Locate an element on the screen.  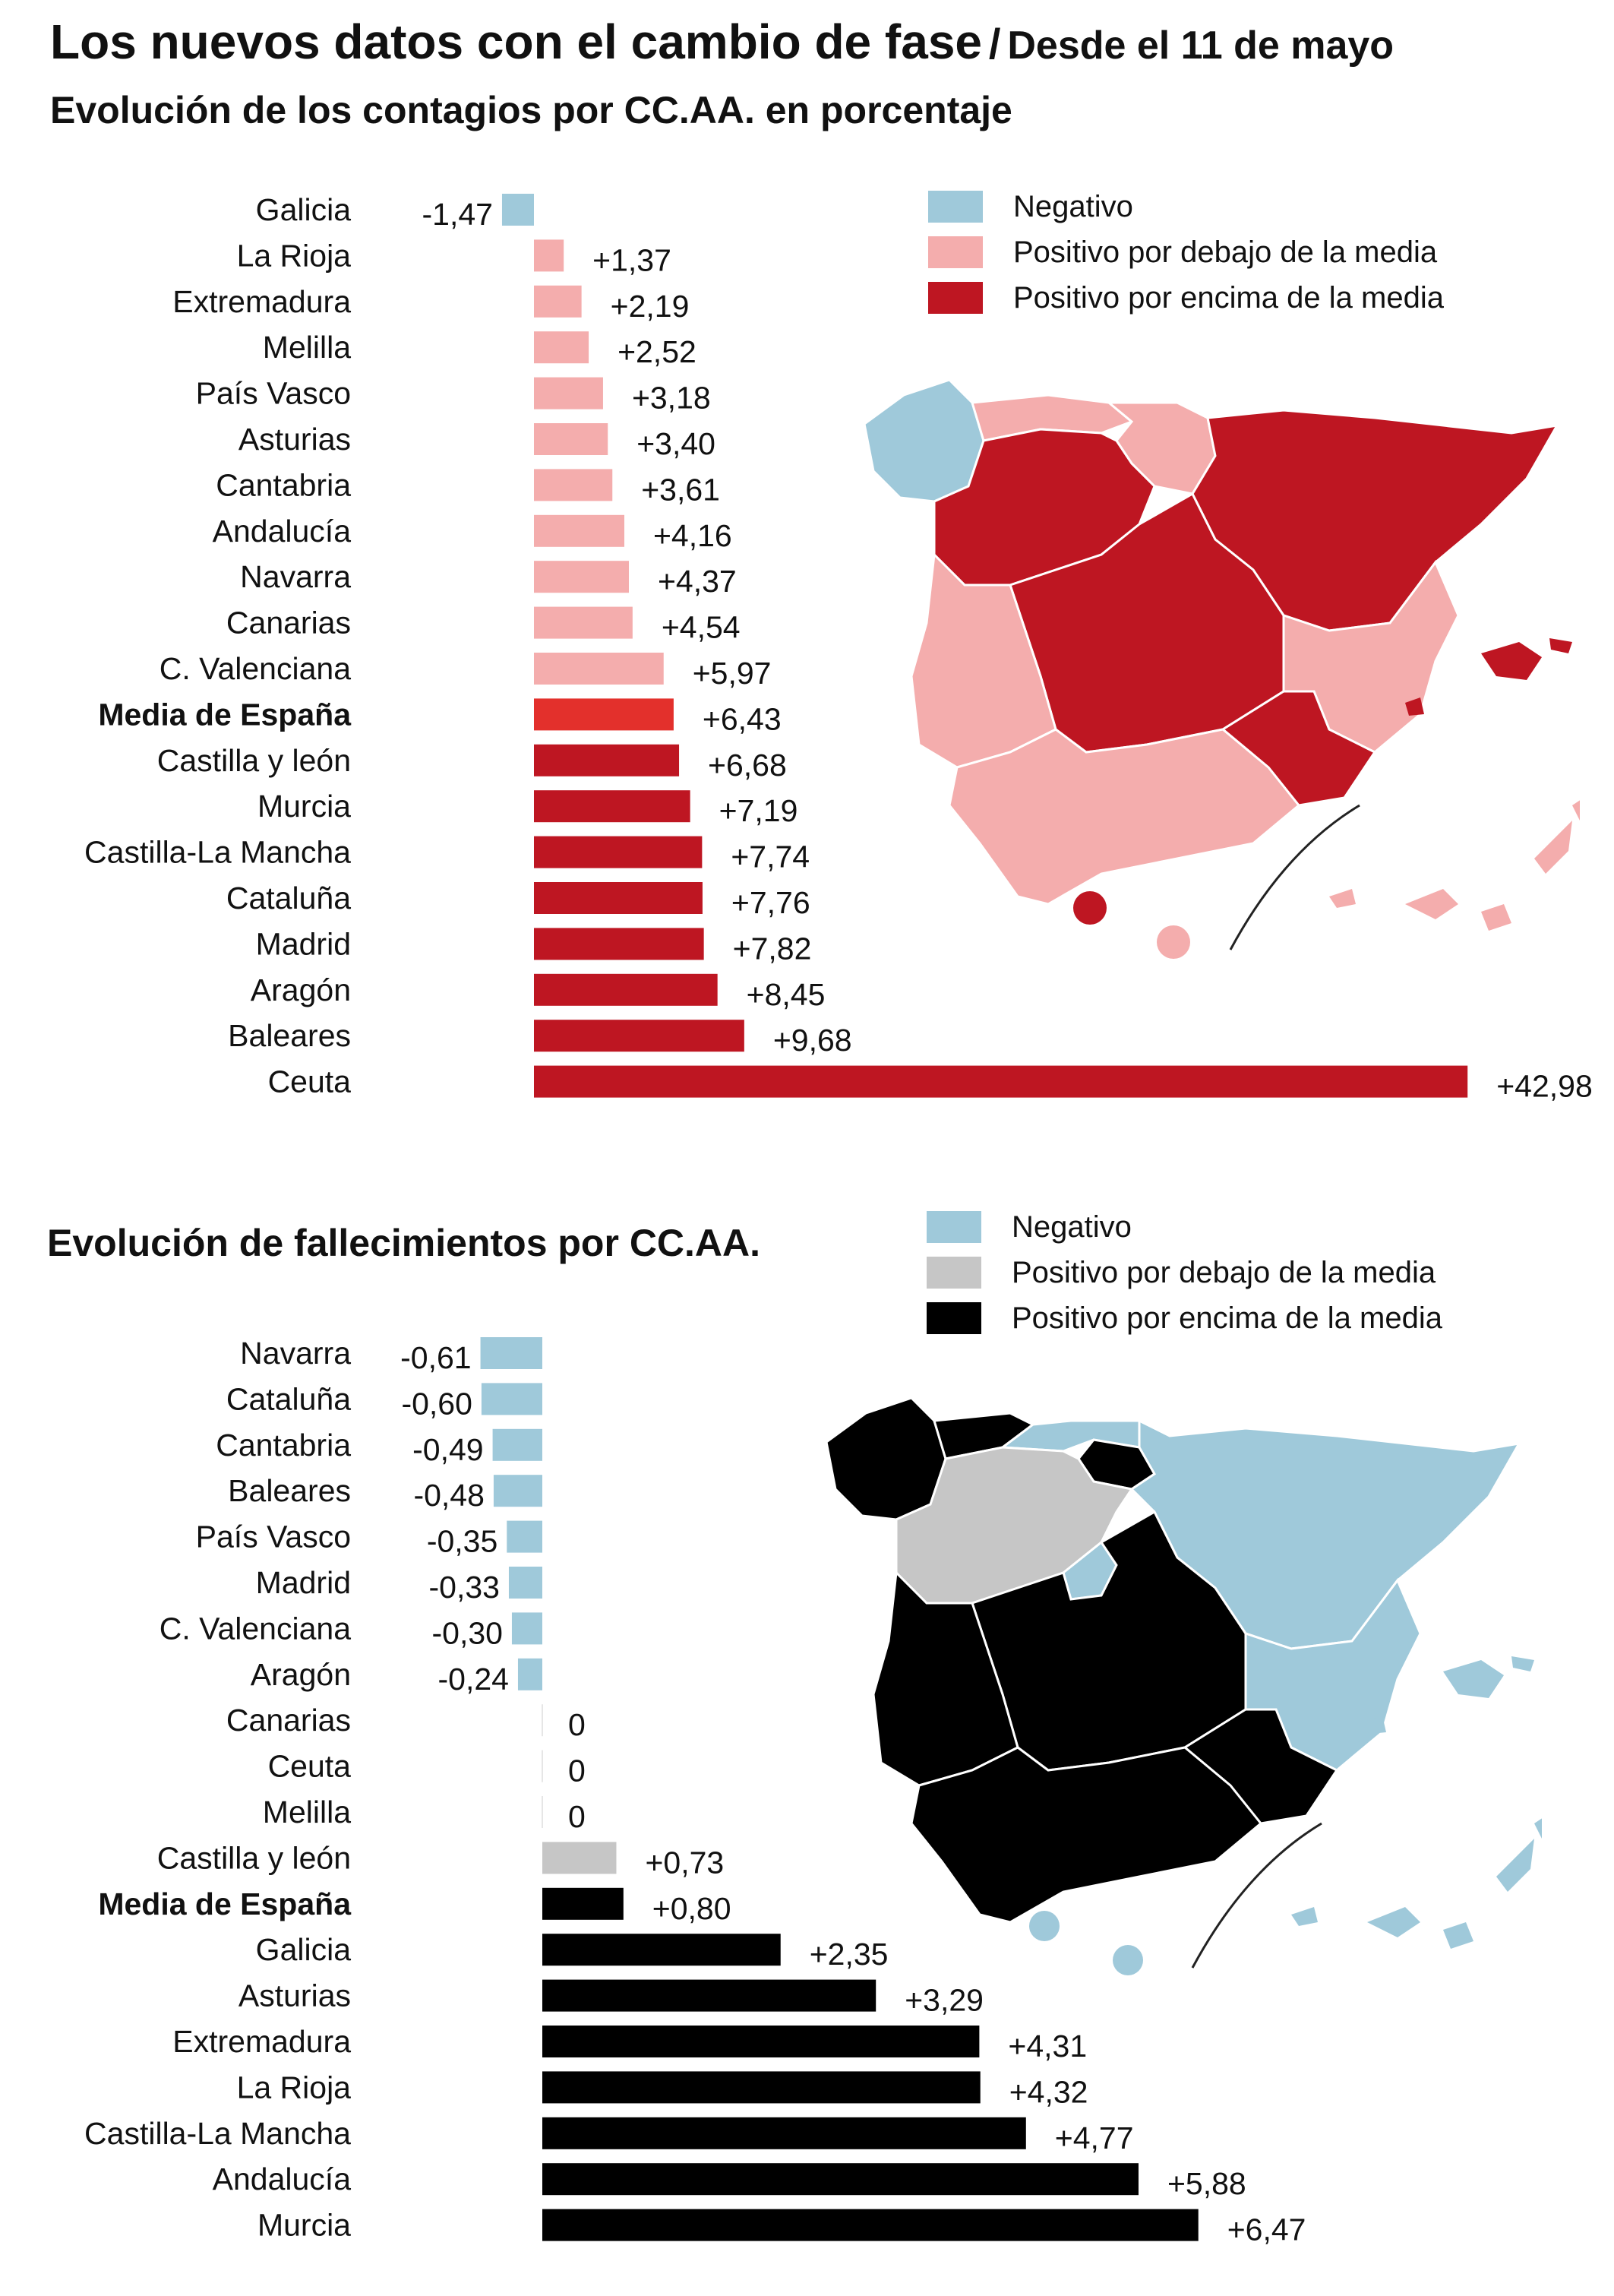
value-label-la-rioja: +4,32 is located at coordinates (1048, 2091).